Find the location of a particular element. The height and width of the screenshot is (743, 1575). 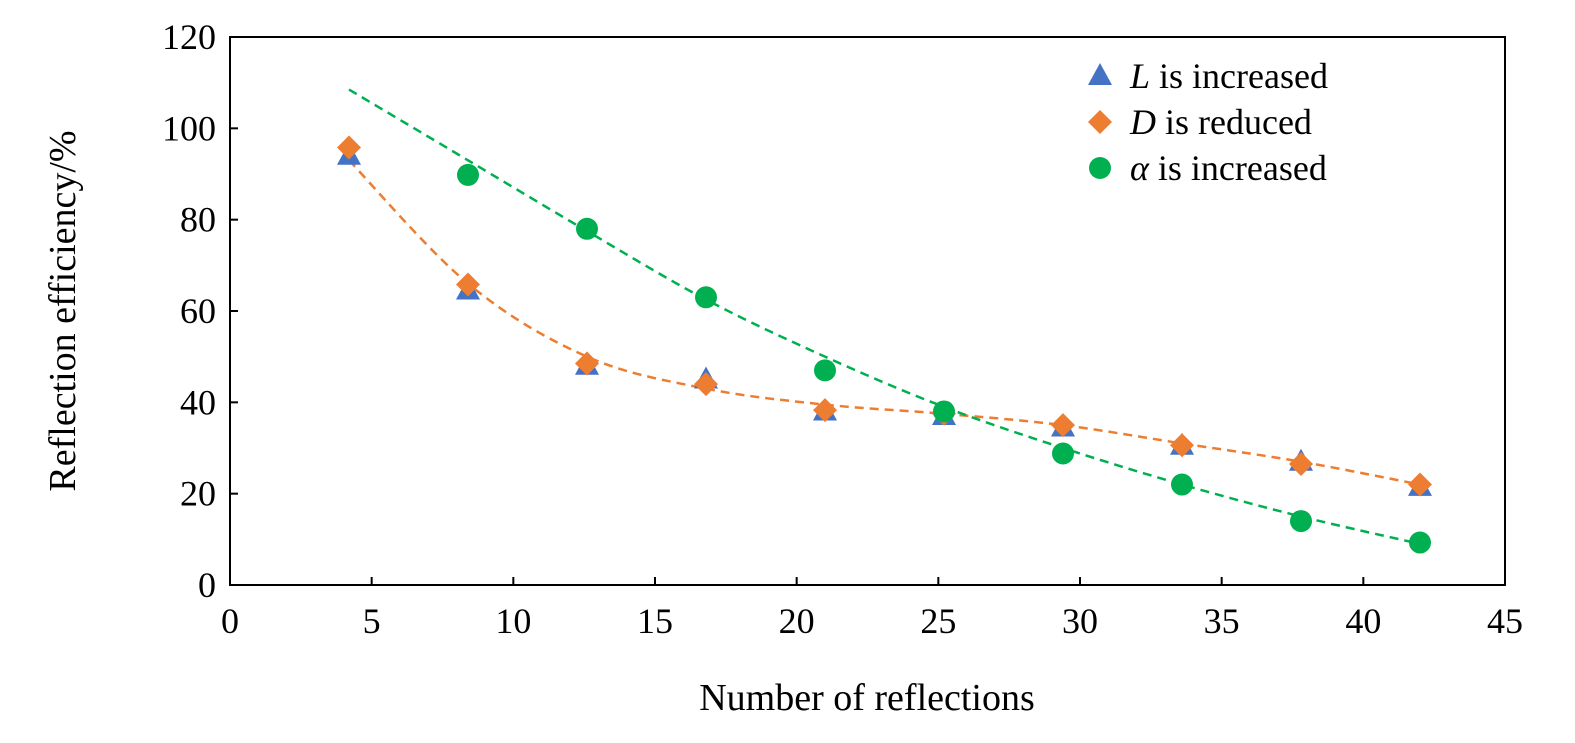

x-tick-label: 30 is located at coordinates (1080, 621).